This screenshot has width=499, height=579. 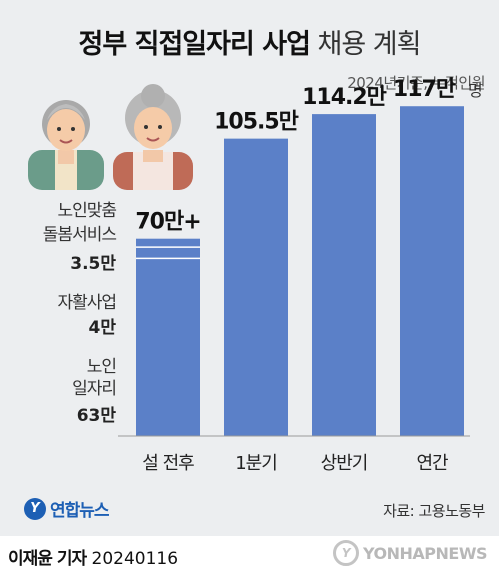 I want to click on elderly-woman-illustration, so click(x=153, y=137).